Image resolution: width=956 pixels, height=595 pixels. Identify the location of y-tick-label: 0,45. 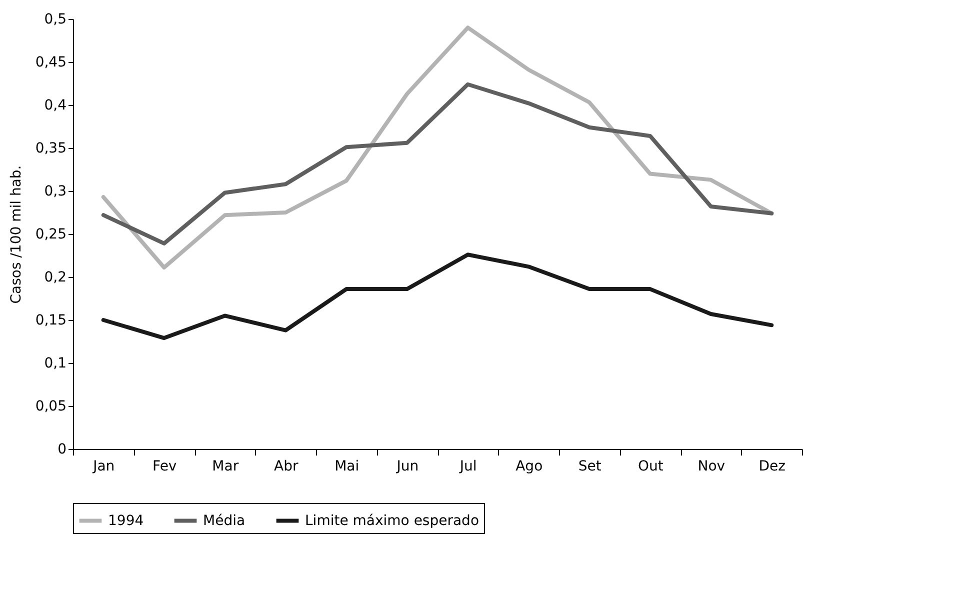
(50, 62).